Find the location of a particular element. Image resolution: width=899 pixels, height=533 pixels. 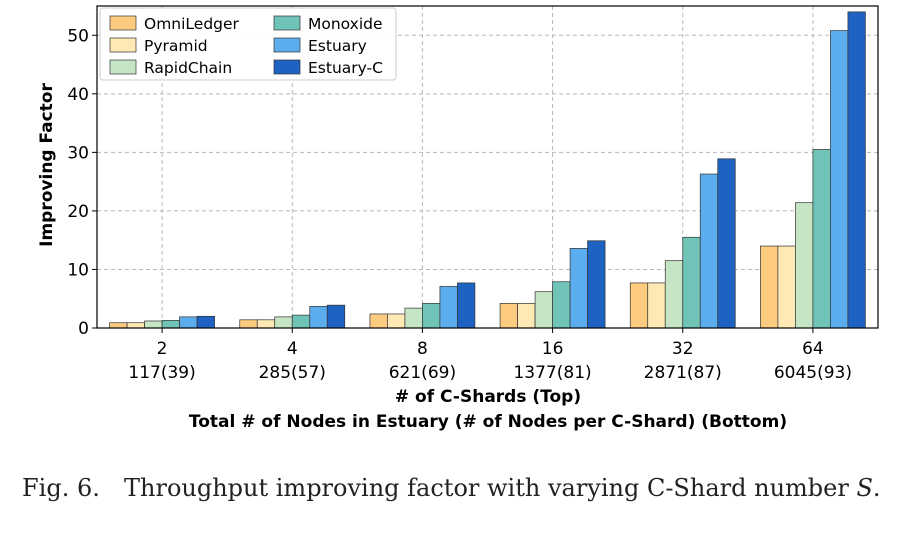

x-tick-label-bottom: 621(69) is located at coordinates (422, 373).